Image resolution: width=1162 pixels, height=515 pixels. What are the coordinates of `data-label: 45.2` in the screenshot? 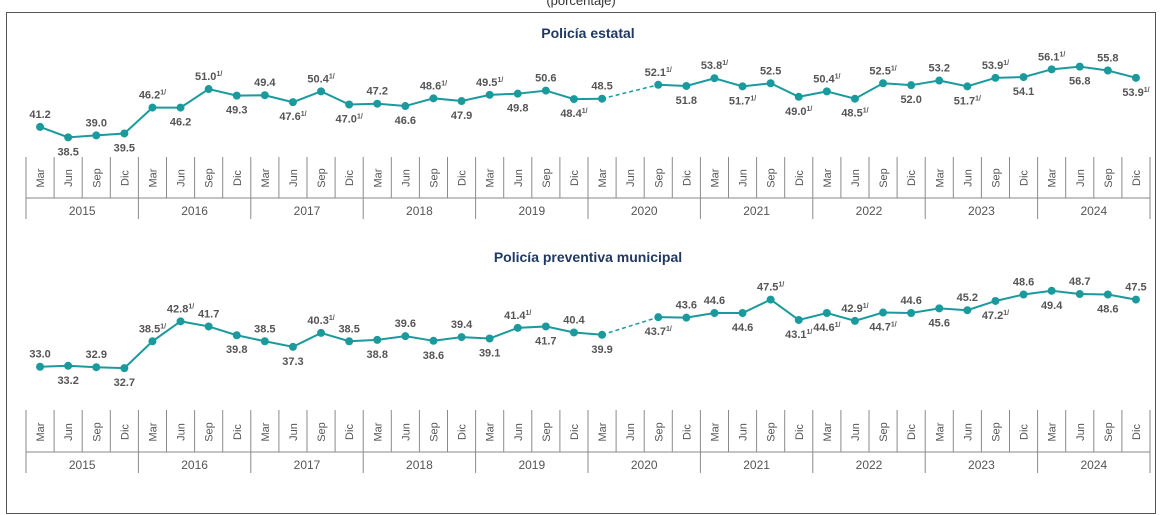 It's located at (967, 298).